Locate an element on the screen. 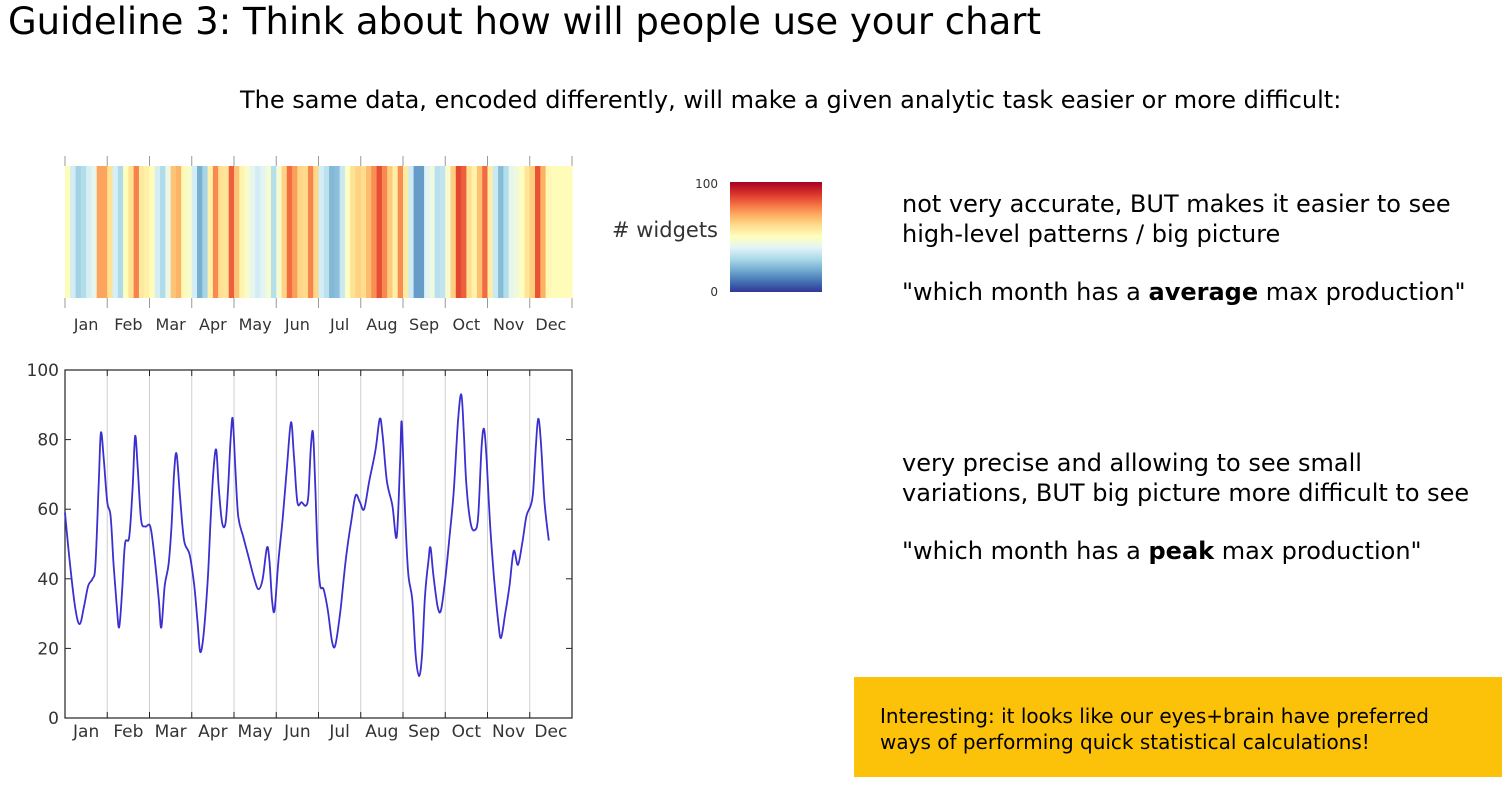 This screenshot has width=1512, height=788. heatmap-month-label: Jul is located at coordinates (339, 324).